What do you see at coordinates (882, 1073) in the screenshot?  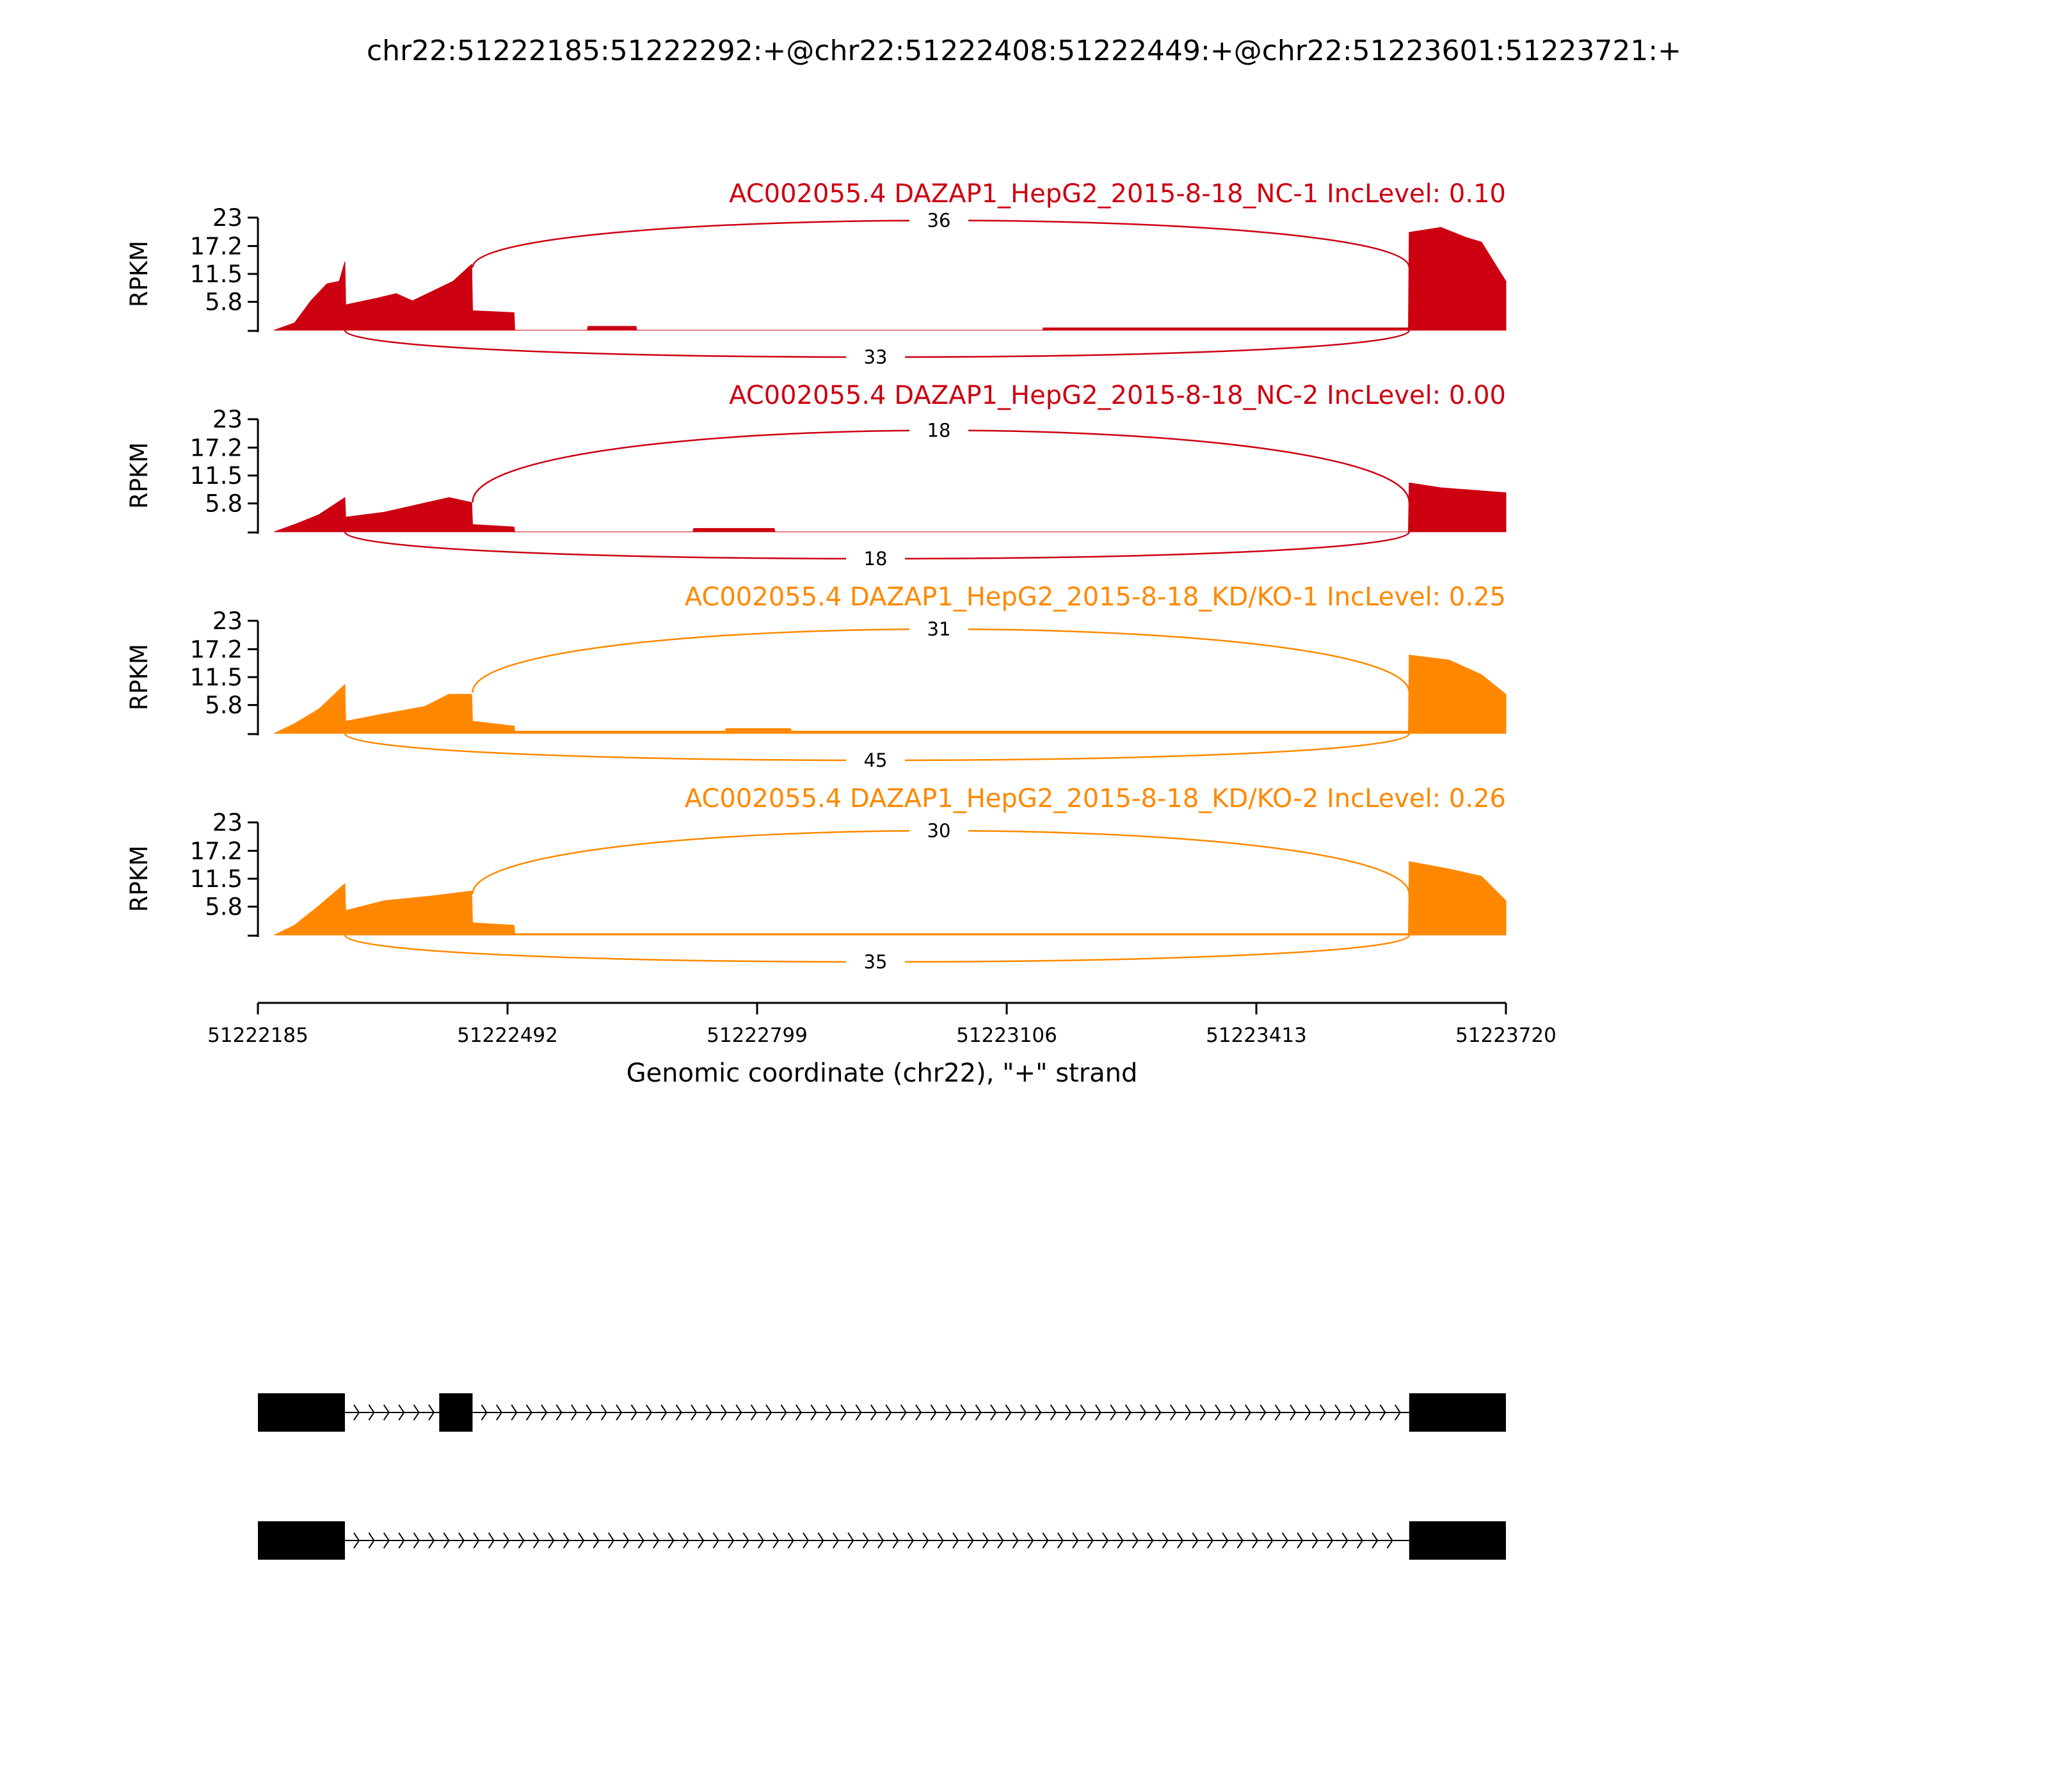 I see `x-axis-label: Genomic coordinate (chr22), "+" strand` at bounding box center [882, 1073].